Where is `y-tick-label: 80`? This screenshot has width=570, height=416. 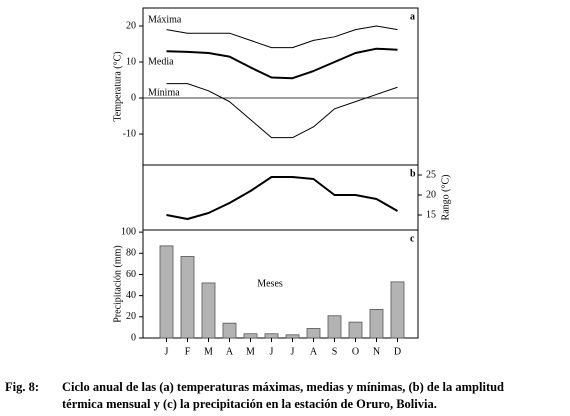
y-tick-label: 80 is located at coordinates (131, 253).